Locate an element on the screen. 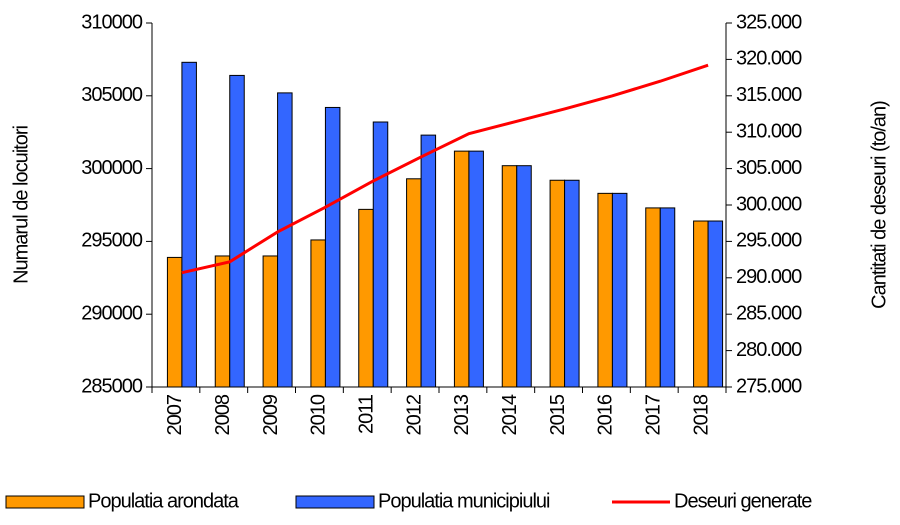  y-tick-label: 300000 is located at coordinates (112, 168).